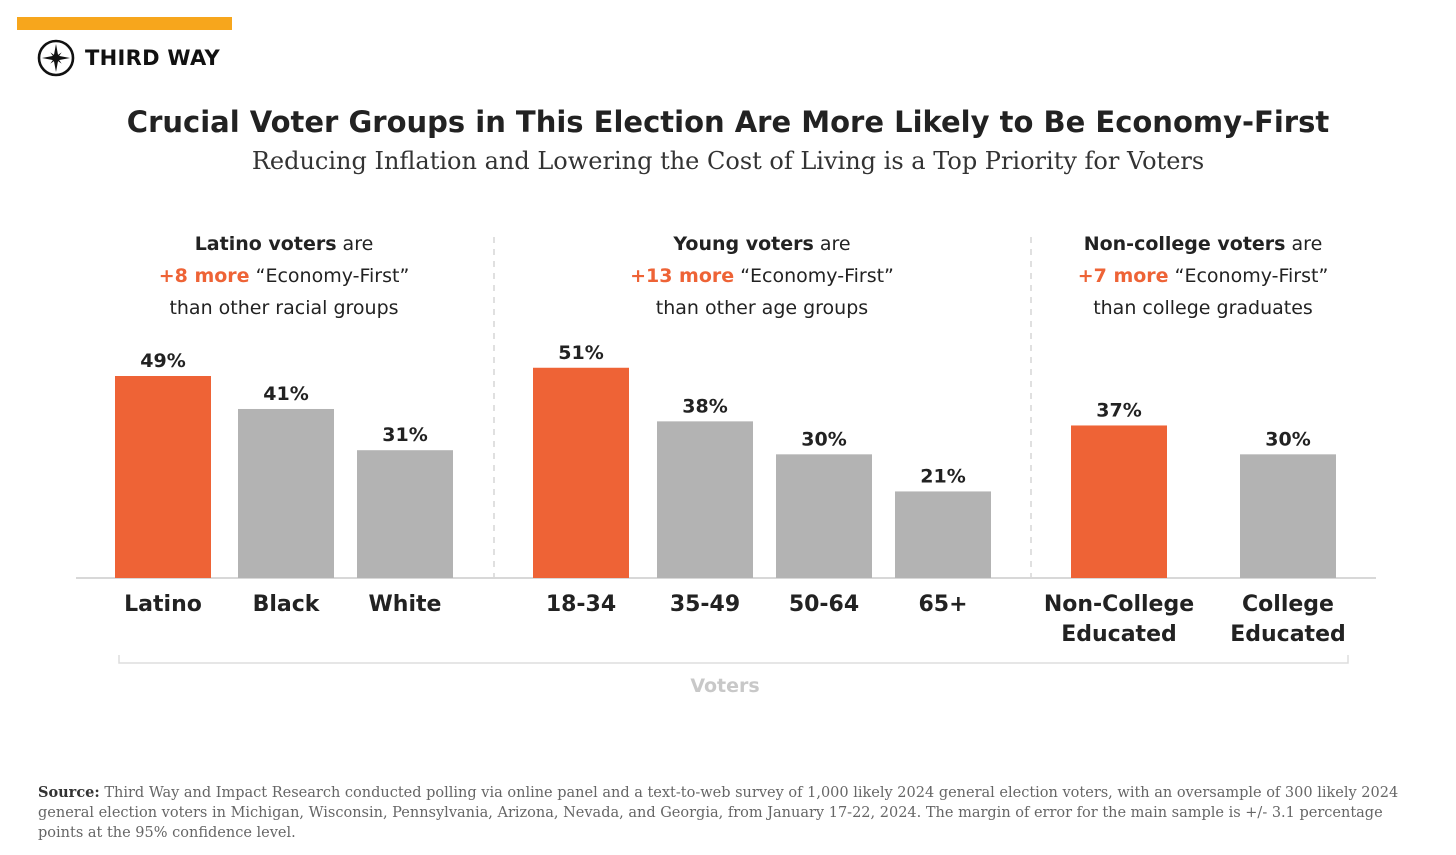 This screenshot has width=1456, height=855. Describe the element at coordinates (1118, 410) in the screenshot. I see `data-label: 37%` at that location.